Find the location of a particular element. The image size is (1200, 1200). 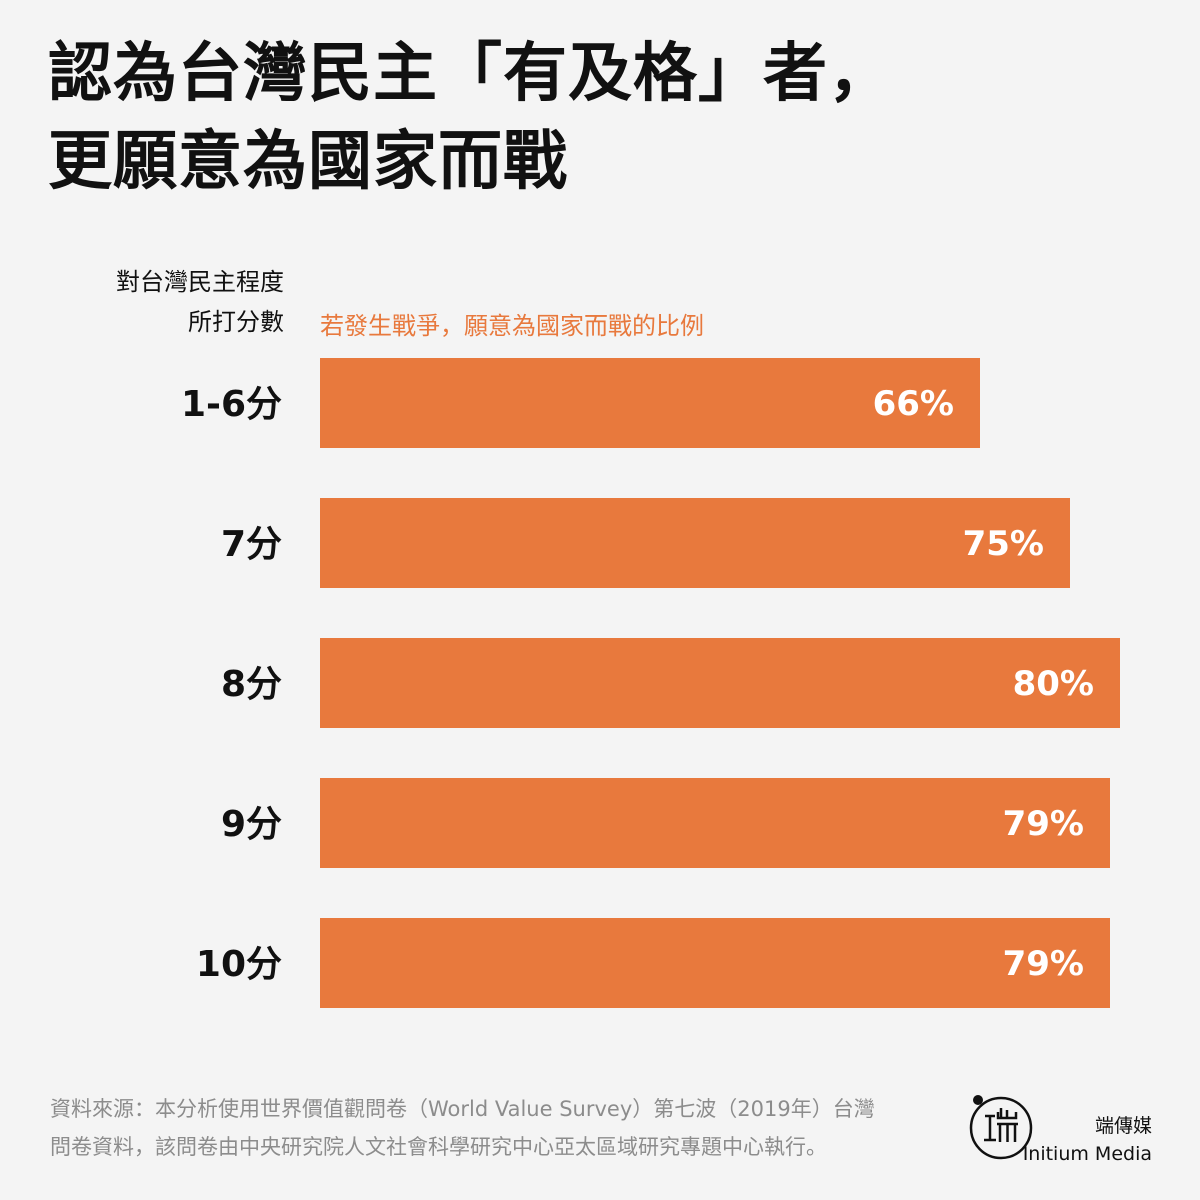

category-label-4: 9分 is located at coordinates (251, 824).